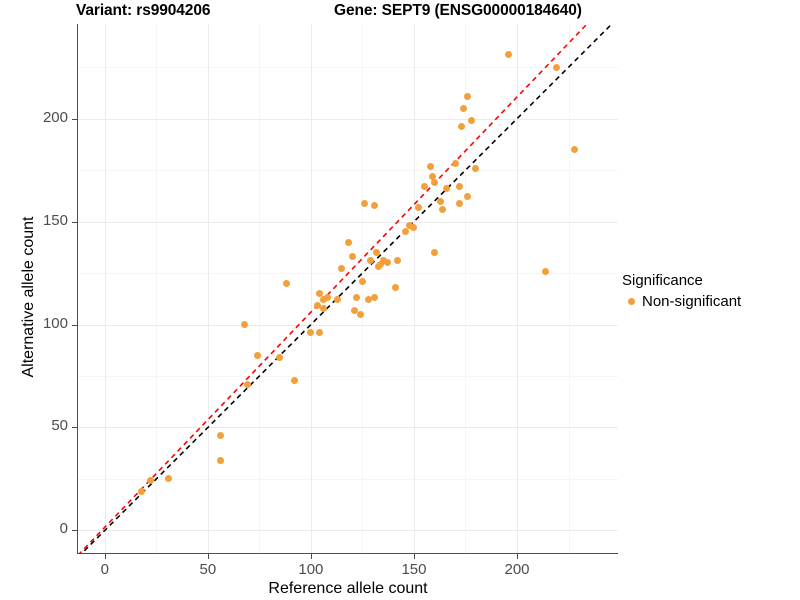 Image resolution: width=800 pixels, height=600 pixels. What do you see at coordinates (55, 117) in the screenshot?
I see `y-tick-label: 200` at bounding box center [55, 117].